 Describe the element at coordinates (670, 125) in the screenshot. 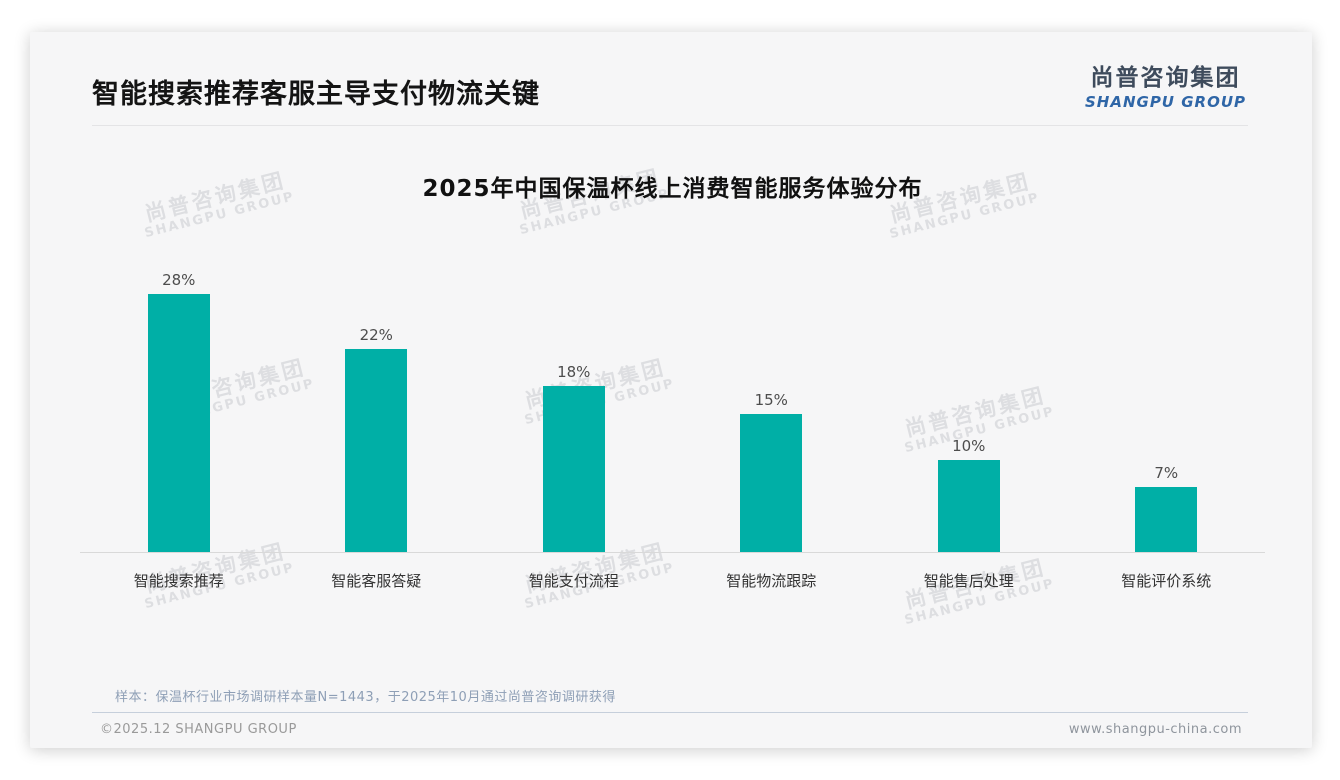

I see `header-divider` at that location.